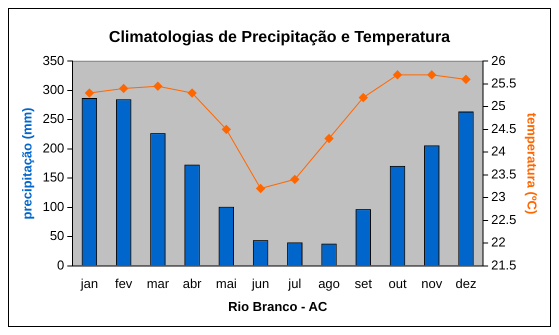 Image resolution: width=559 pixels, height=335 pixels. I want to click on y2-tick-label: 23, so click(498, 196).